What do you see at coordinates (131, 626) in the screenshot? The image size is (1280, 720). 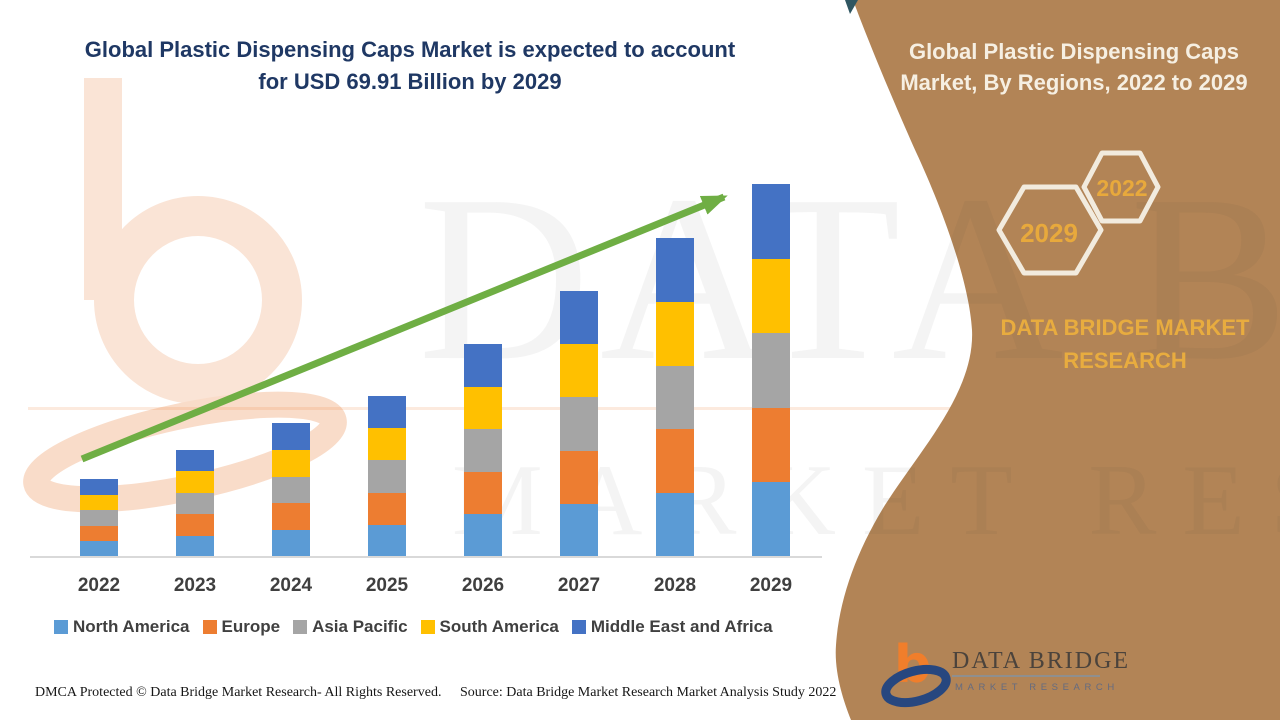 I see `legend-label: North America` at bounding box center [131, 626].